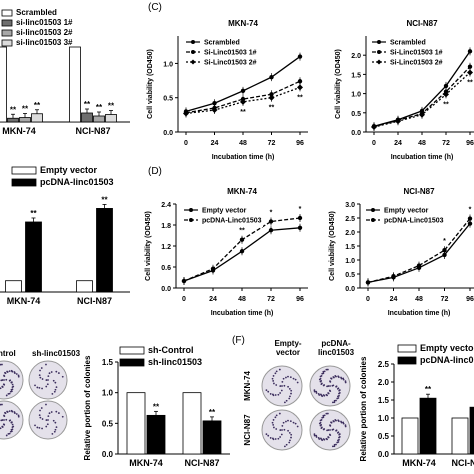 Image resolution: width=474 pixels, height=474 pixels. Describe the element at coordinates (184, 299) in the screenshot. I see `x-tick-label: 0` at that location.